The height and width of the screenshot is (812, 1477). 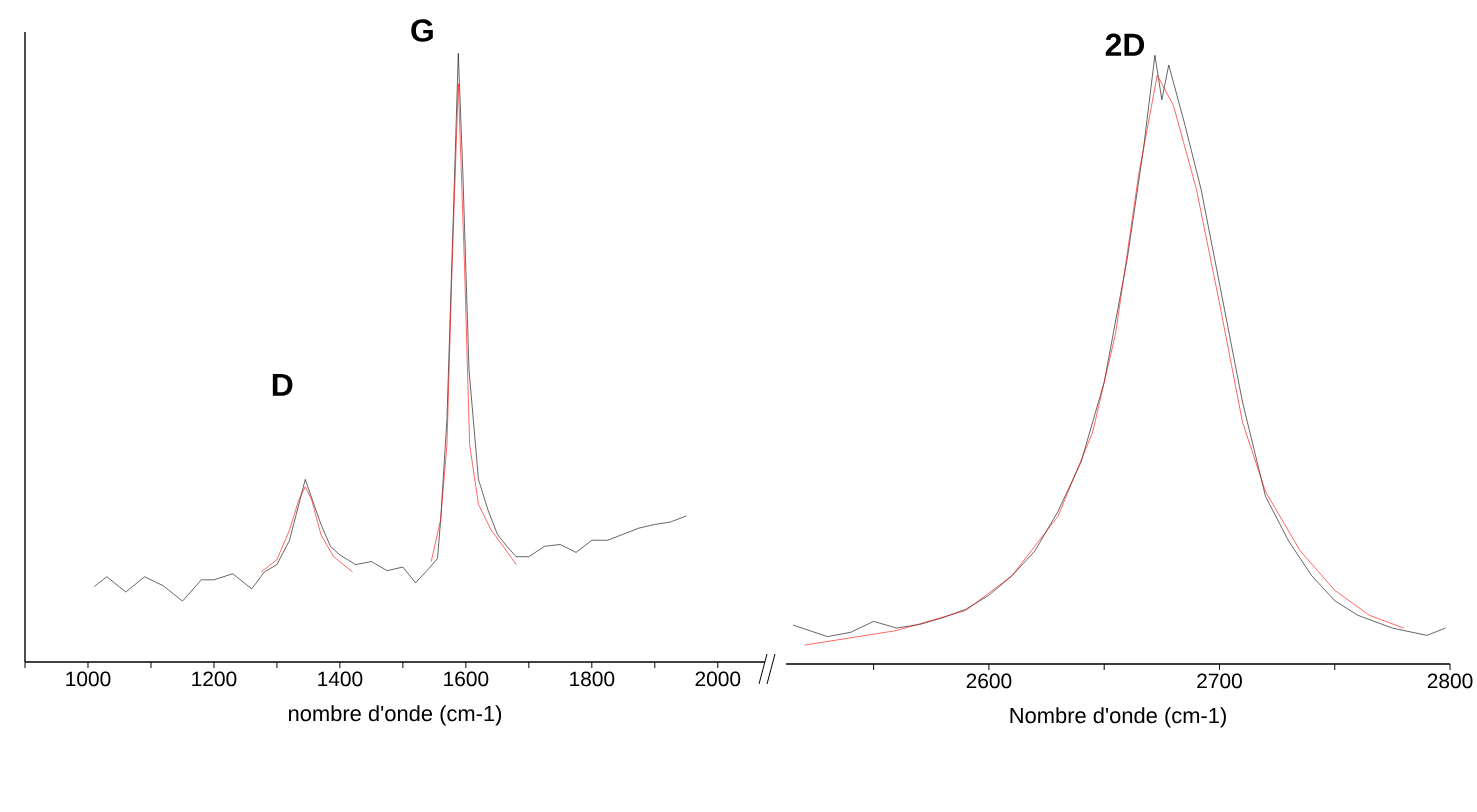 What do you see at coordinates (466, 679) in the screenshot?
I see `x-tick-label: 1600` at bounding box center [466, 679].